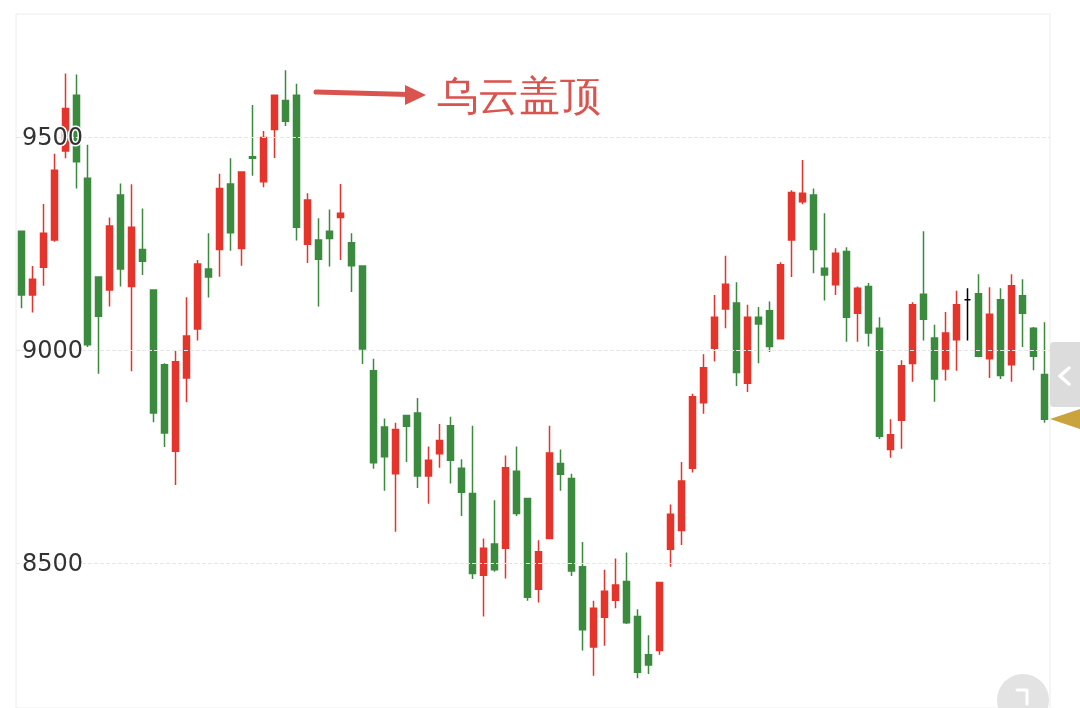  Describe the element at coordinates (519, 95) in the screenshot. I see `annotation: 乌云盖顶` at that location.